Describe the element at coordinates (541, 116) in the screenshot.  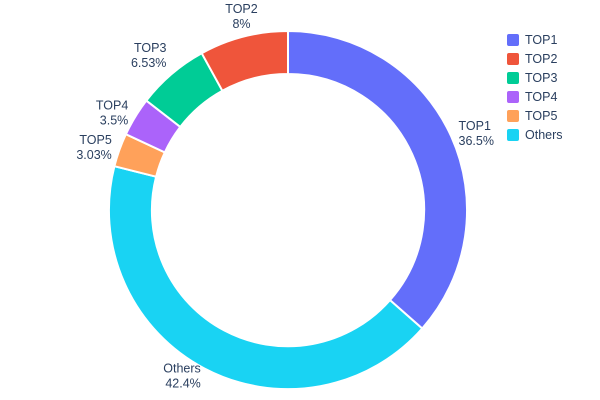
I see `legend-label: TOP5` at that location.